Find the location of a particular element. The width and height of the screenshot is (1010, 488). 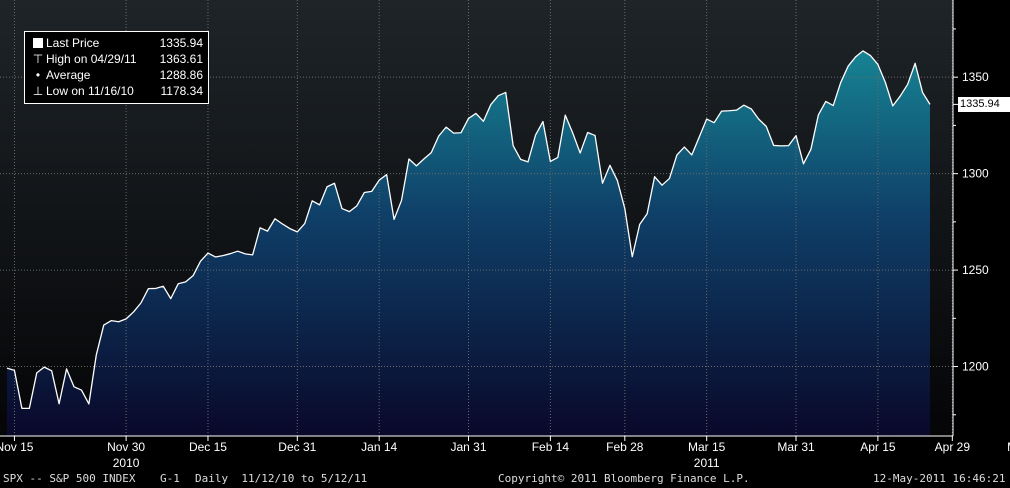

square-icon is located at coordinates (38, 43).